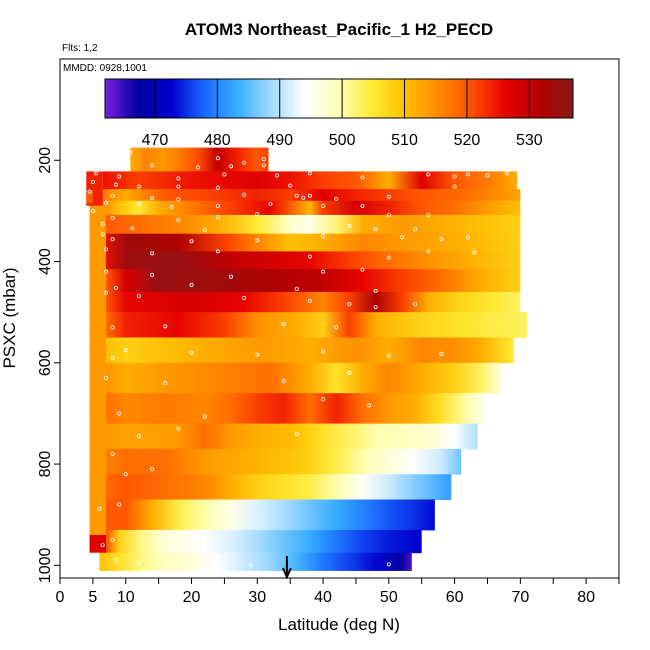  Describe the element at coordinates (257, 597) in the screenshot. I see `x-tick-label: 30` at that location.